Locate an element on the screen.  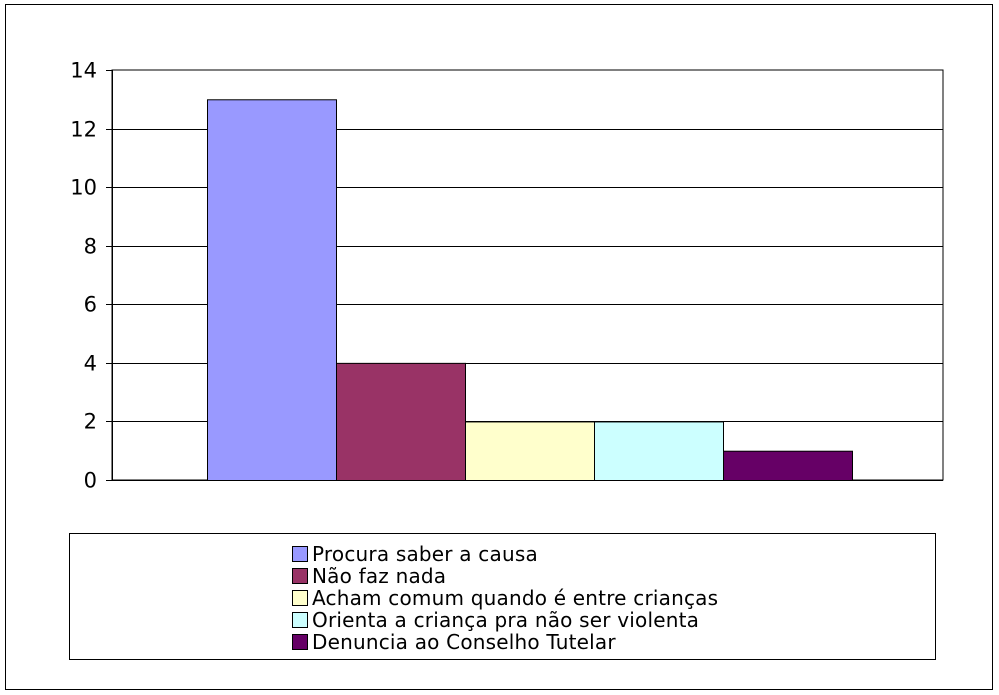
legend-item-denuncia-conselho-tutelar: Denuncia ao Conselho Tutelar is located at coordinates (454, 642).